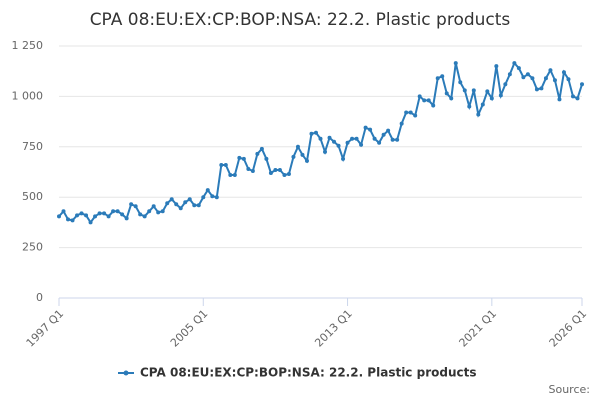 The image size is (600, 404). Describe the element at coordinates (28, 45) in the screenshot. I see `y-tick-label: 1 250` at that location.